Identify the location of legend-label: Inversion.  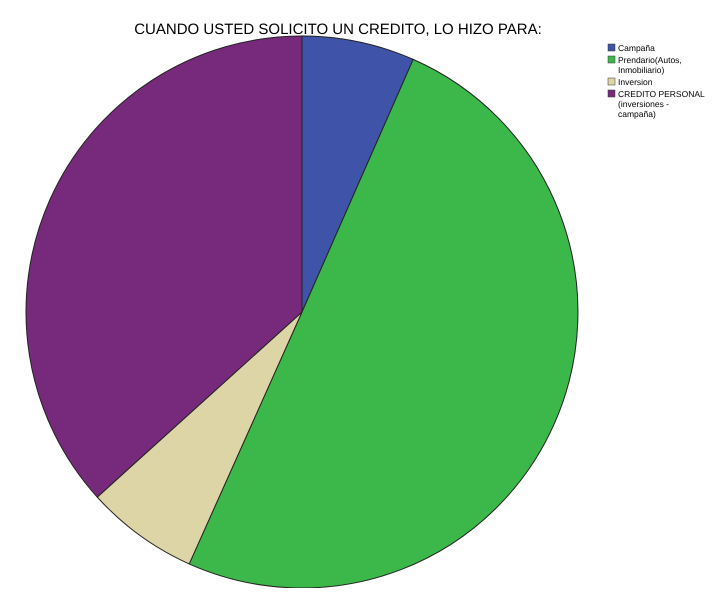
(635, 82).